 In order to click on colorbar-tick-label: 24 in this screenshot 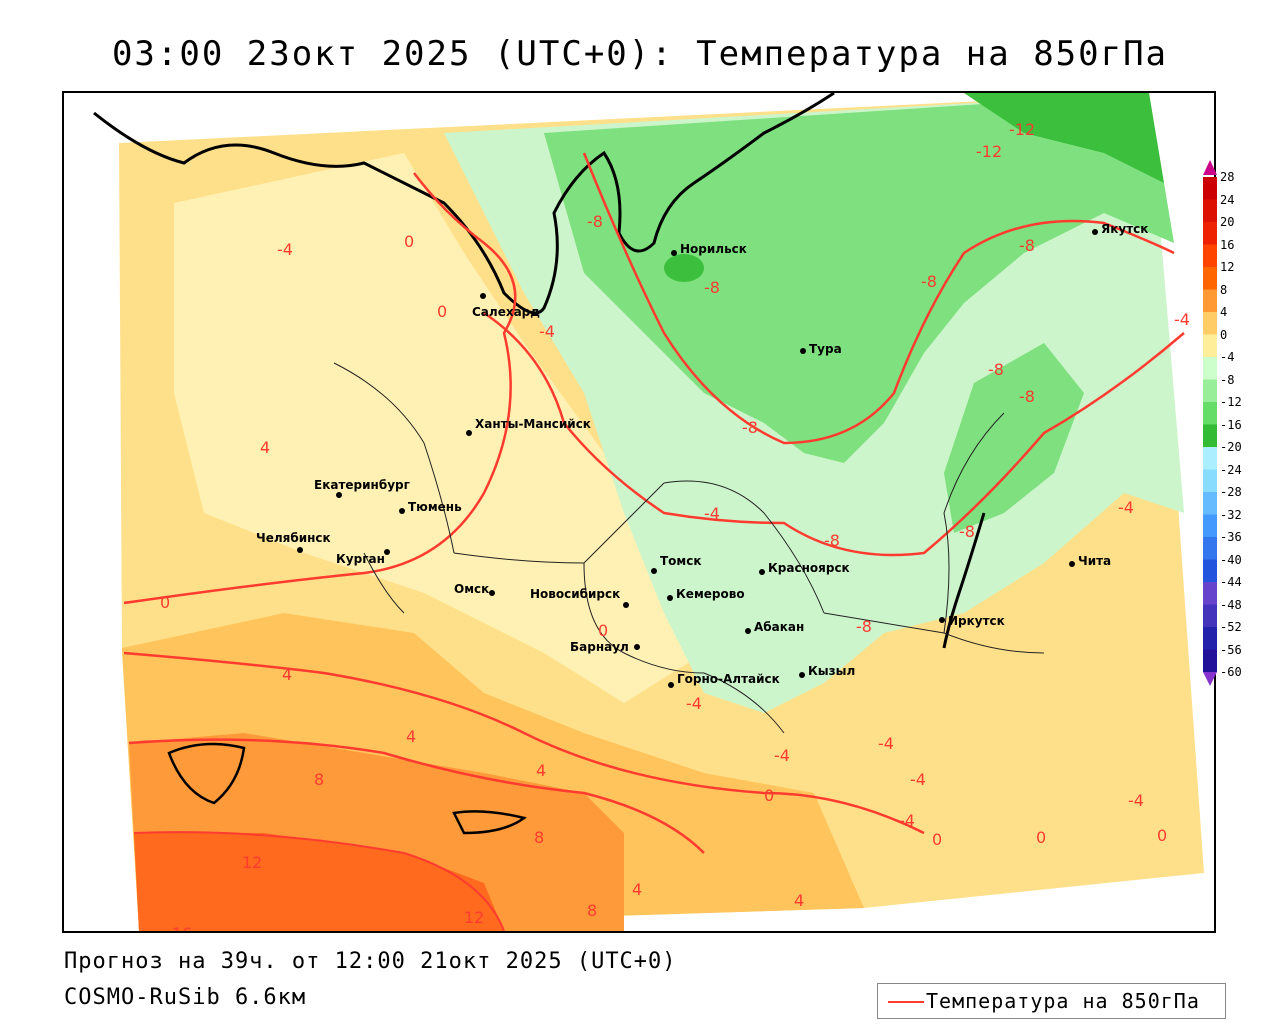, I will do `click(1227, 199)`.